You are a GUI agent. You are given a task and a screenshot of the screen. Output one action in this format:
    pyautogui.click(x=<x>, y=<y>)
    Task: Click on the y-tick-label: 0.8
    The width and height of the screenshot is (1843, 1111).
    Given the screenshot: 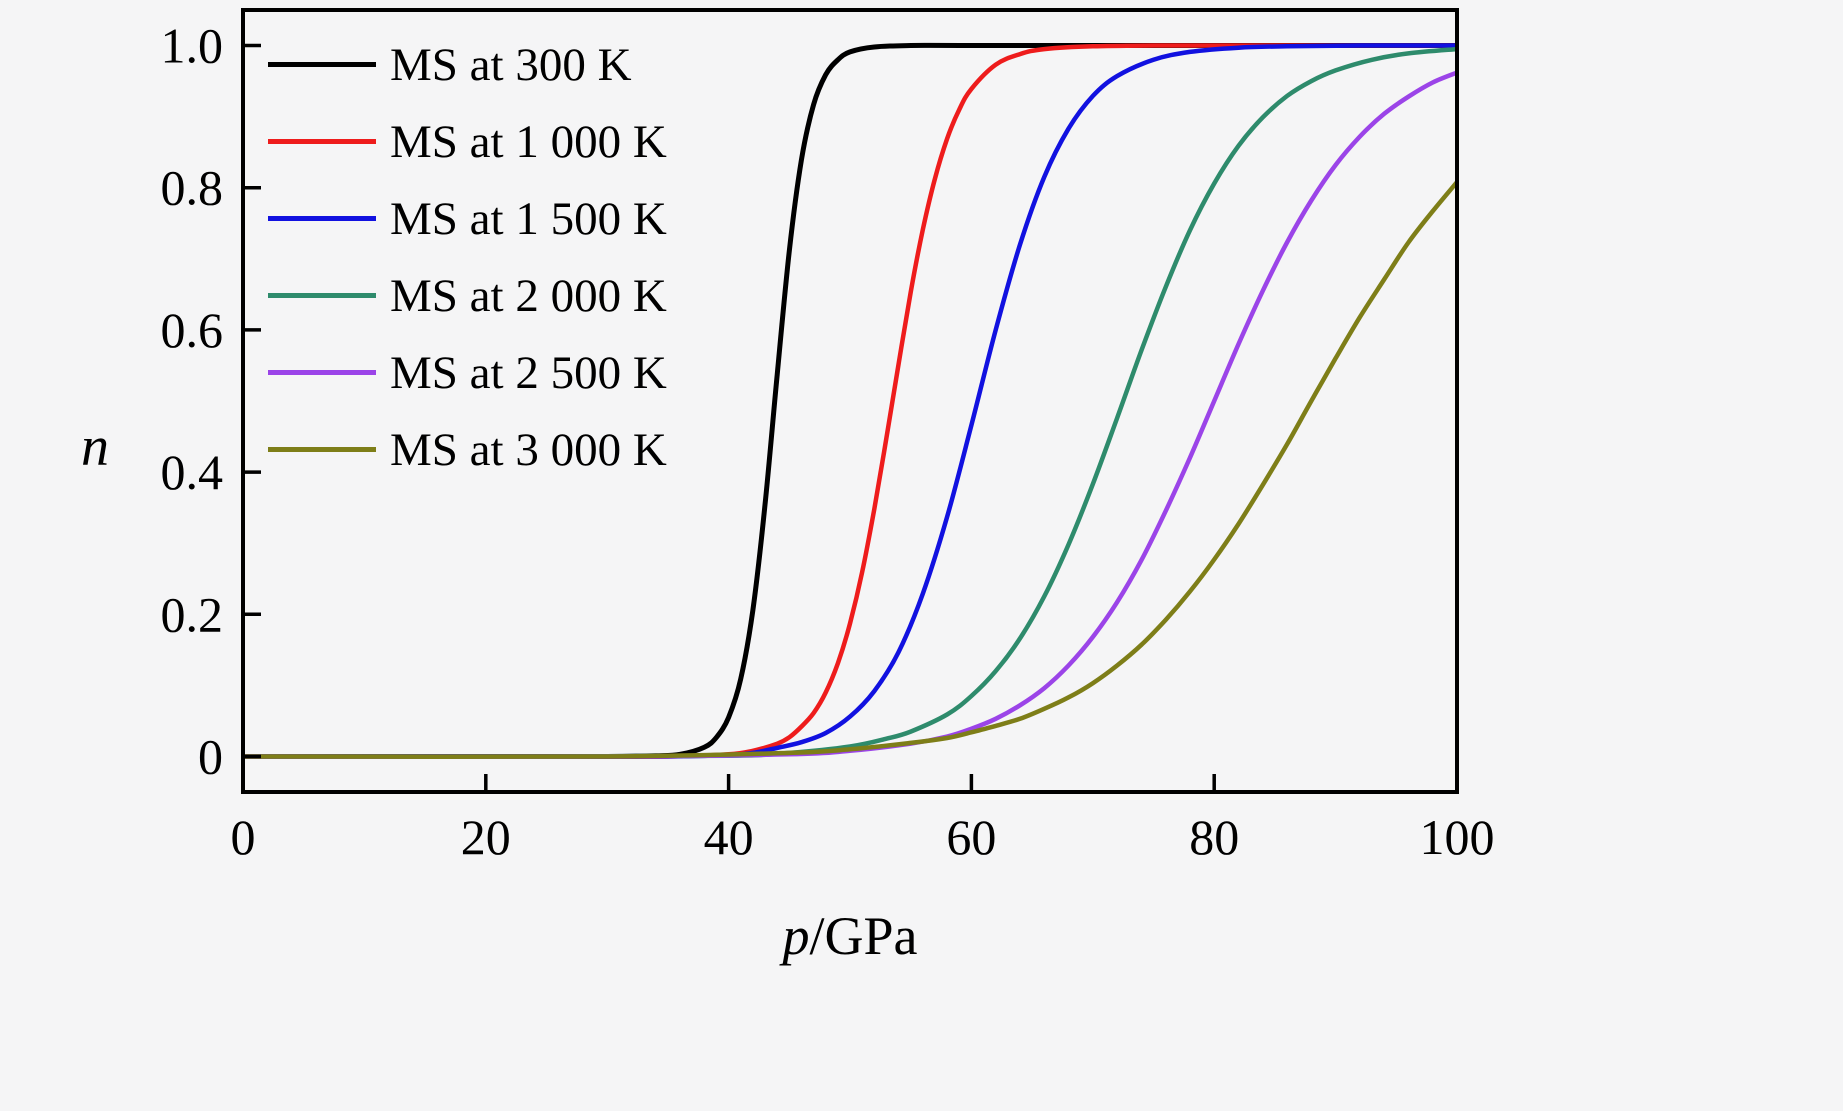 What is the action you would take?
    pyautogui.click(x=192, y=188)
    